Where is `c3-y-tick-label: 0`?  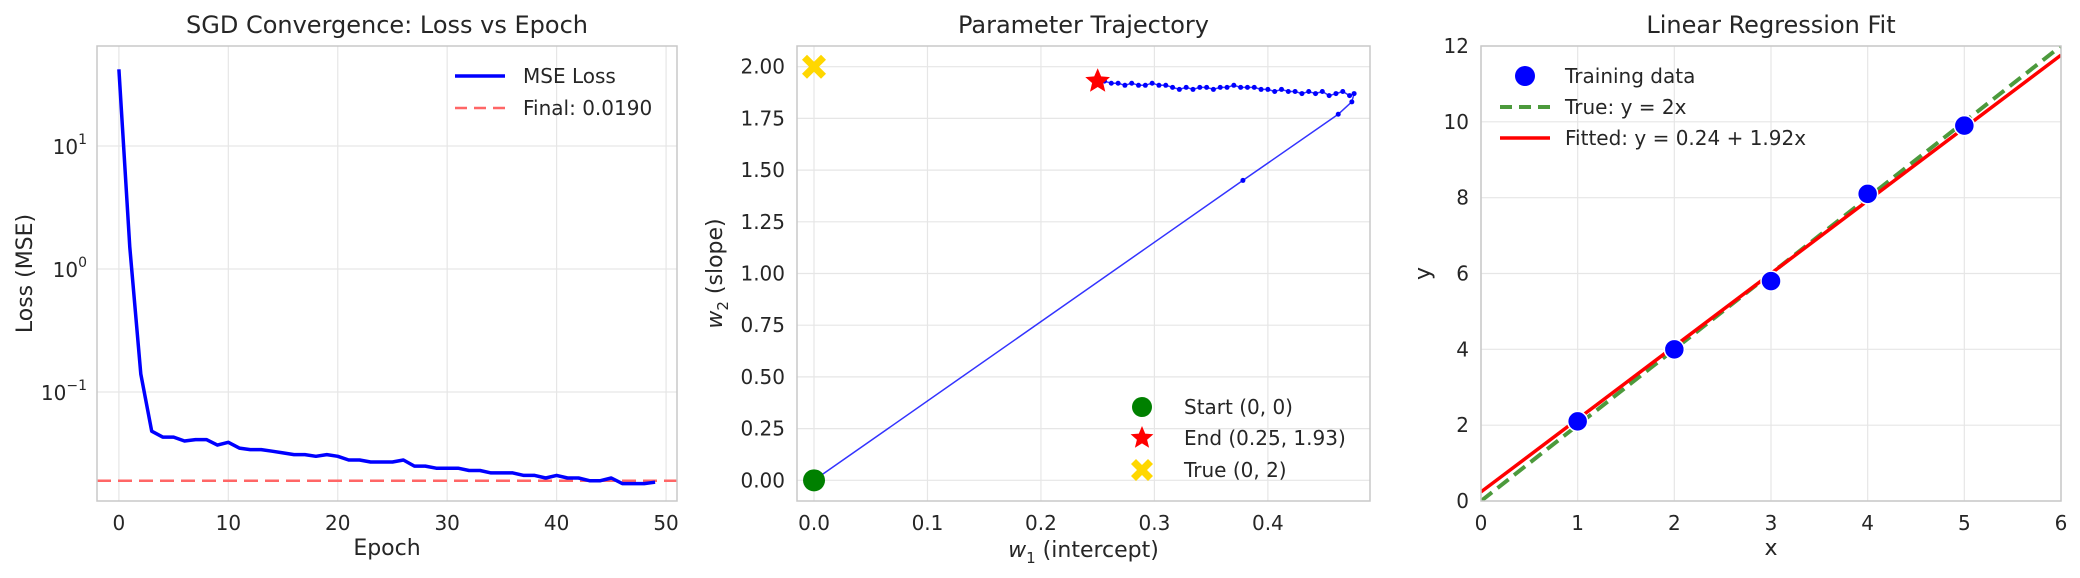
c3-y-tick-label: 0 is located at coordinates (1462, 501).